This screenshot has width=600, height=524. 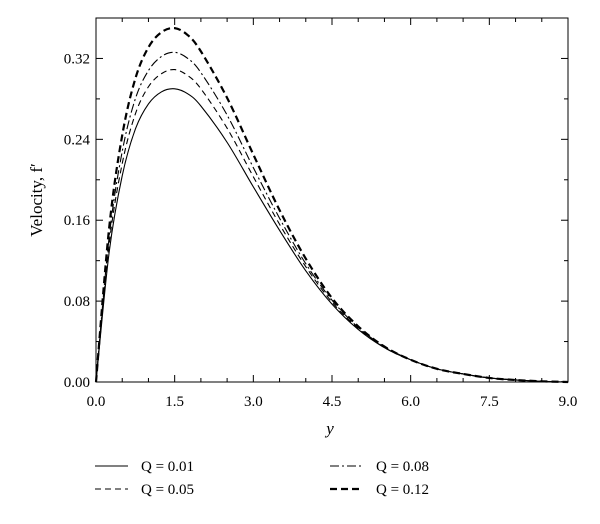 What do you see at coordinates (77, 302) in the screenshot?
I see `y-tick-label: 0.08` at bounding box center [77, 302].